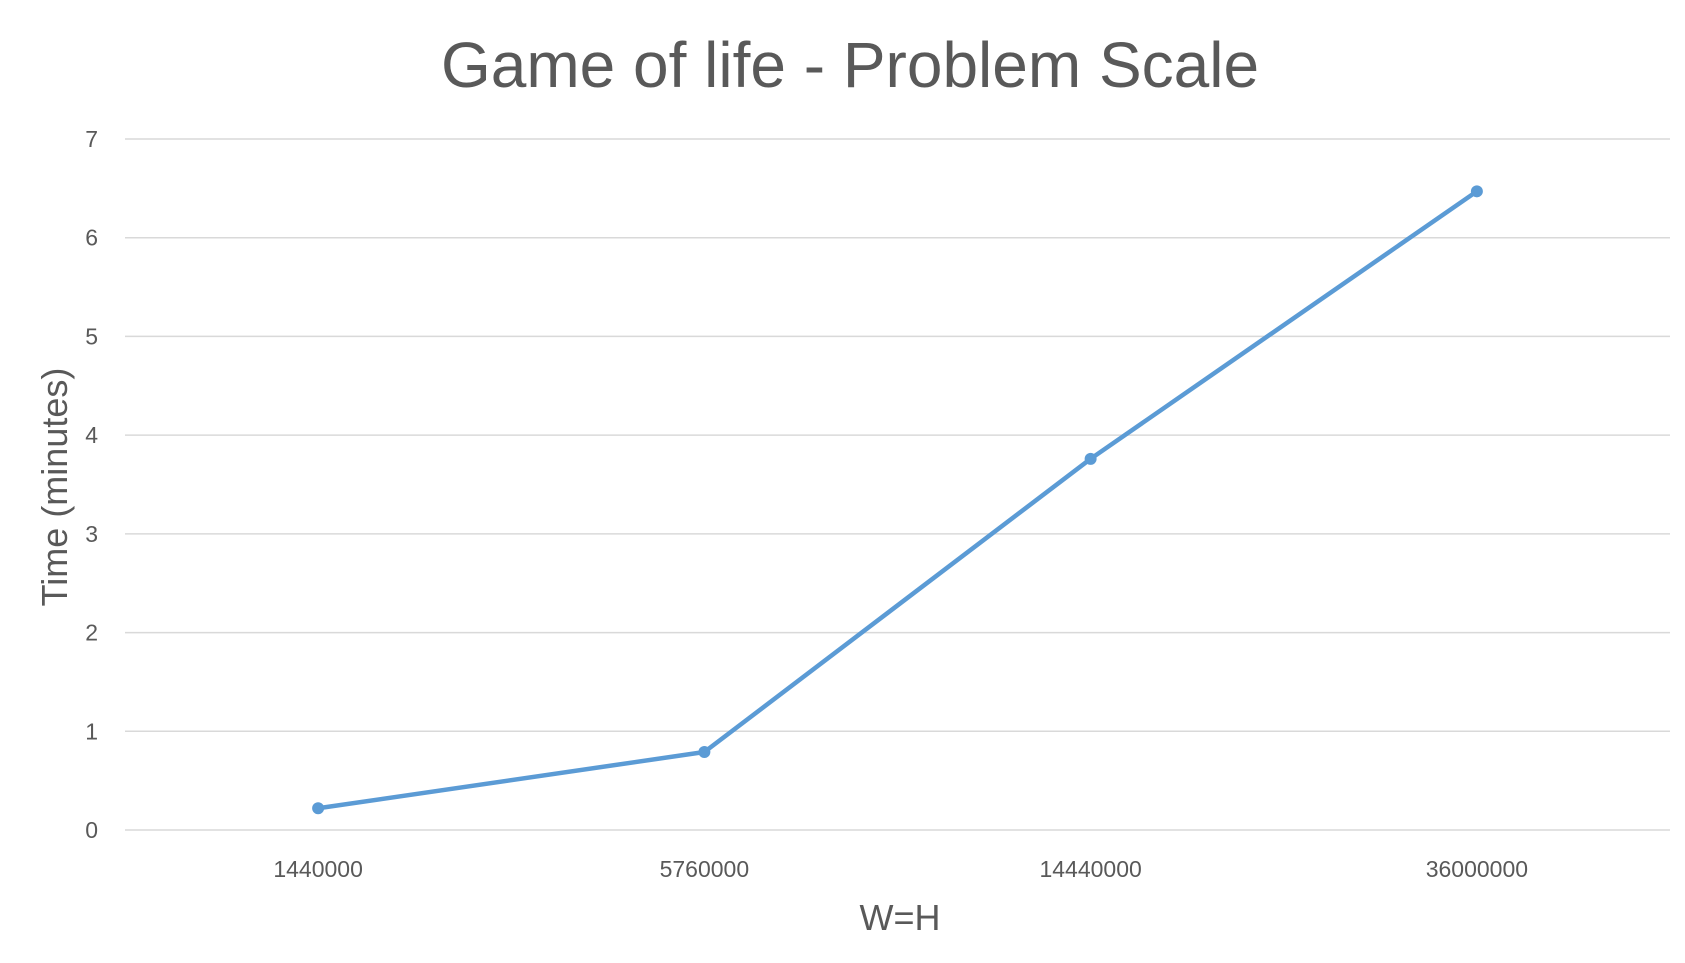 The image size is (1685, 963). Describe the element at coordinates (900, 917) in the screenshot. I see `x-axis-title: W=H` at that location.